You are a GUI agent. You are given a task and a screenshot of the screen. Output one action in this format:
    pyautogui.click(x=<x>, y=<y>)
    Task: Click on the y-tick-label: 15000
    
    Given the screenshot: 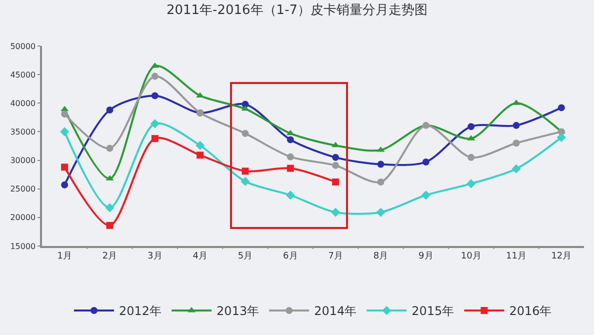 What is the action you would take?
    pyautogui.click(x=23, y=246)
    